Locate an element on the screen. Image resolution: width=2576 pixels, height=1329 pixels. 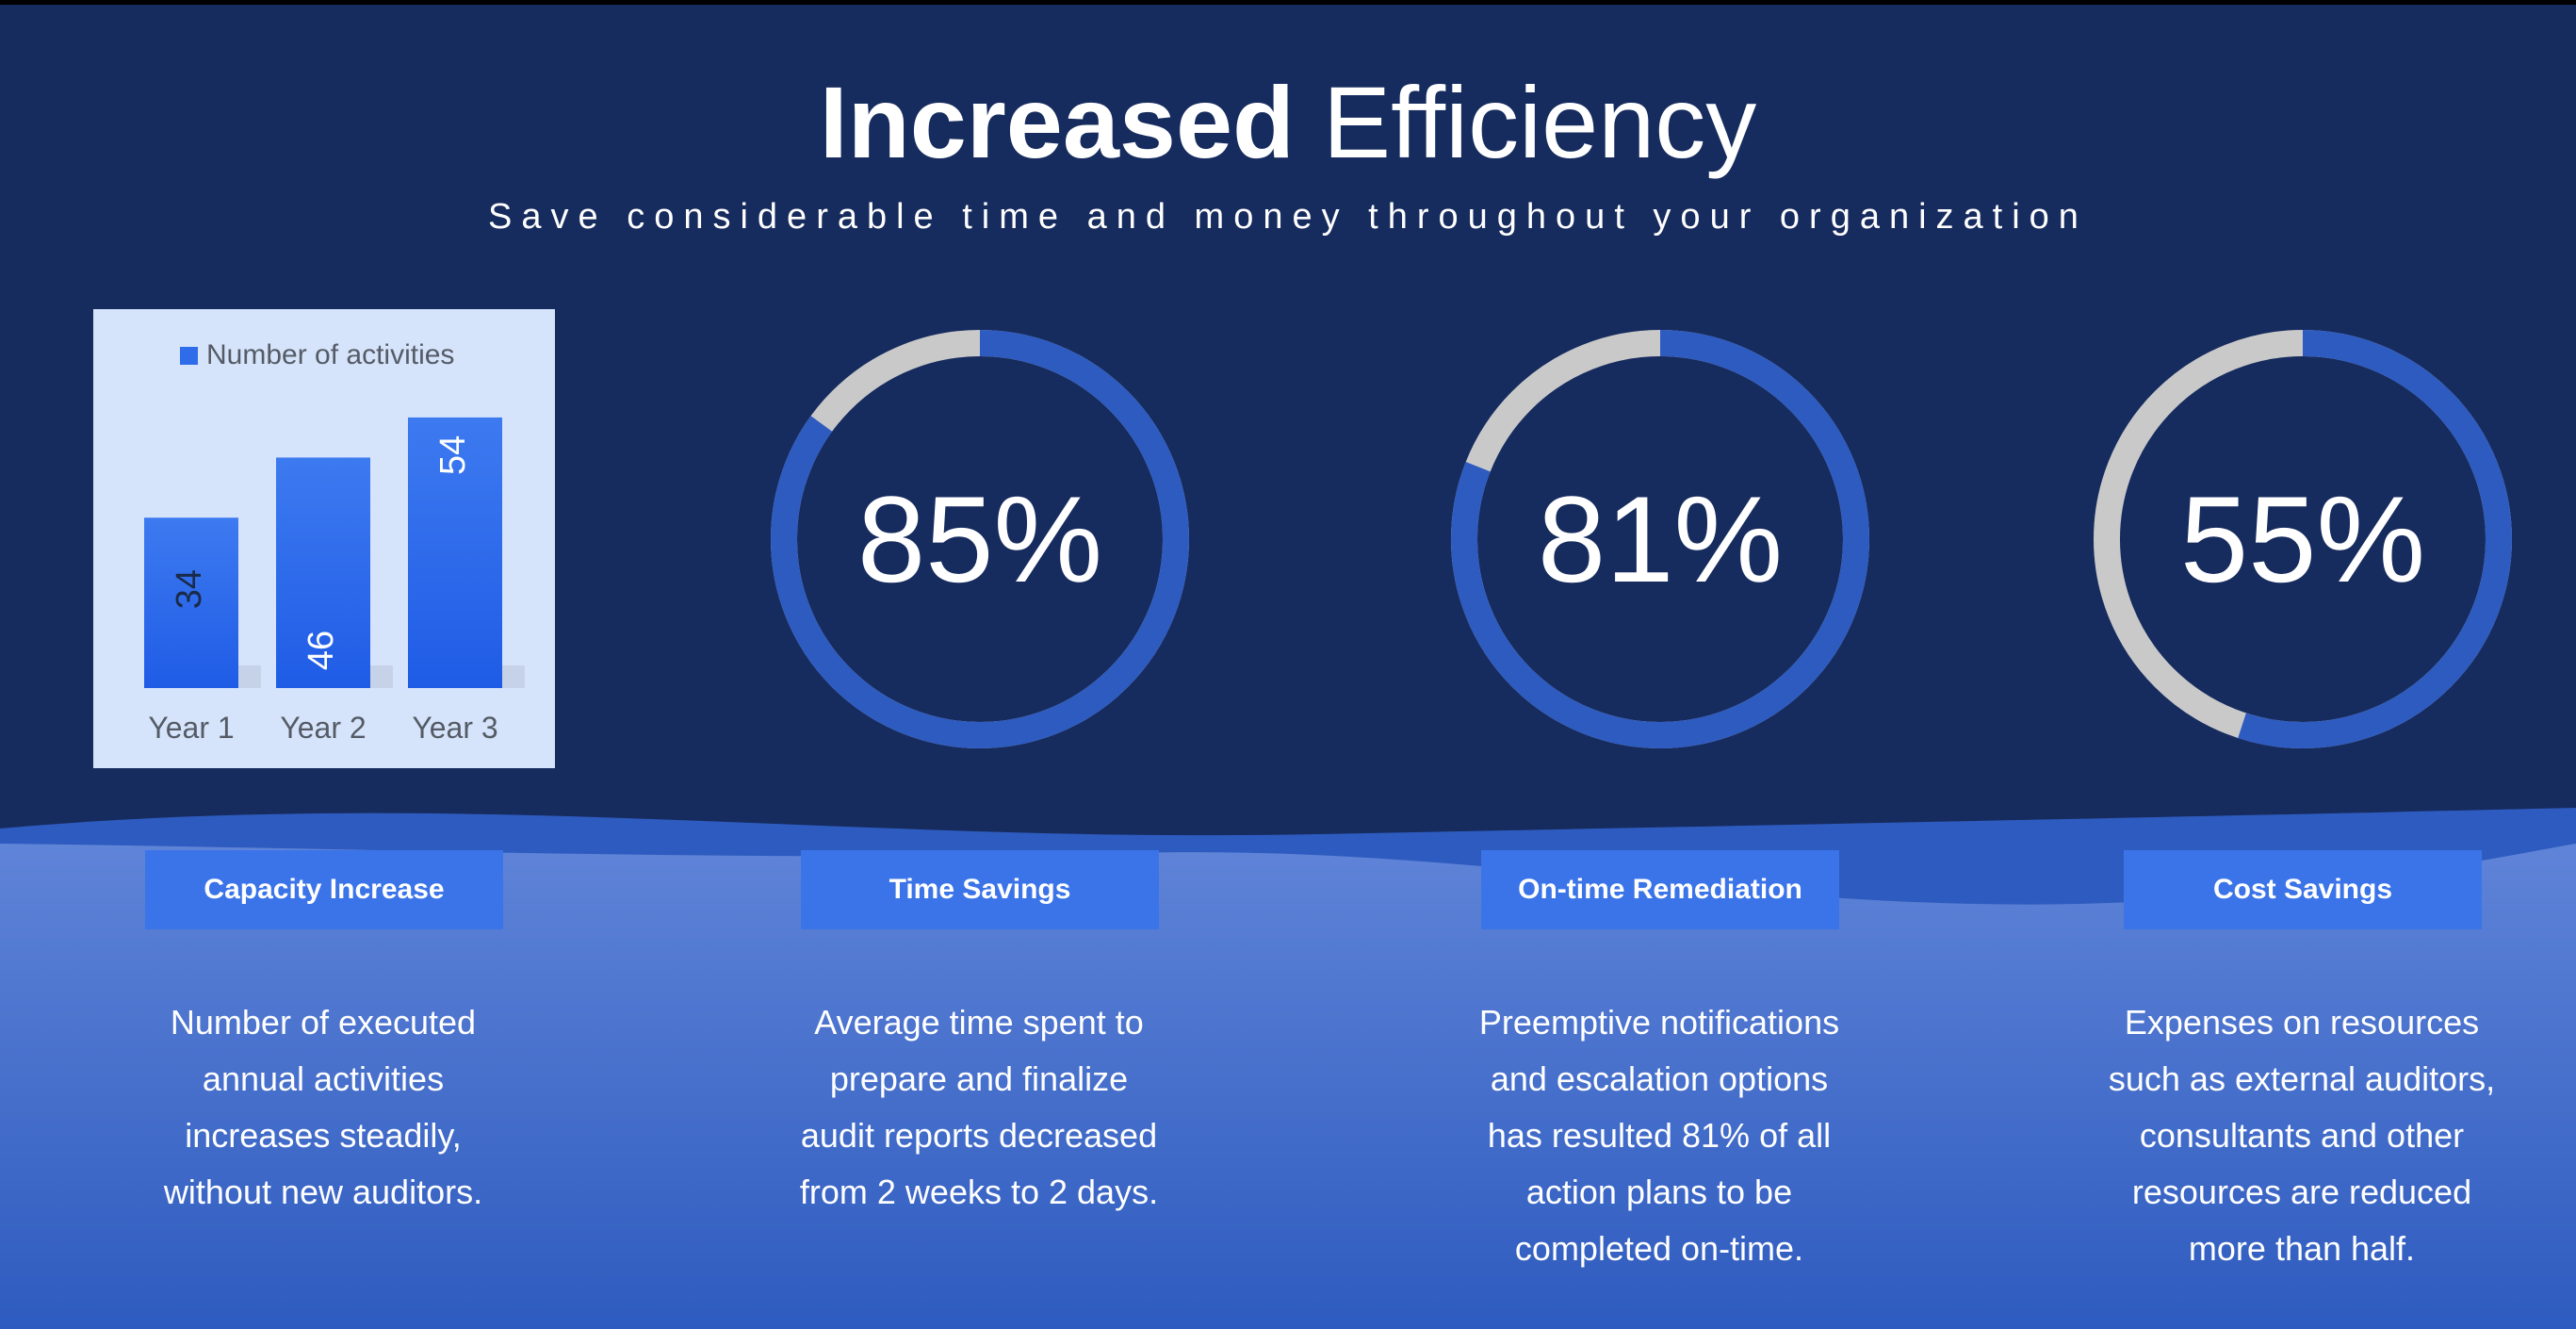
bar-value-label: 34 is located at coordinates (189, 589).